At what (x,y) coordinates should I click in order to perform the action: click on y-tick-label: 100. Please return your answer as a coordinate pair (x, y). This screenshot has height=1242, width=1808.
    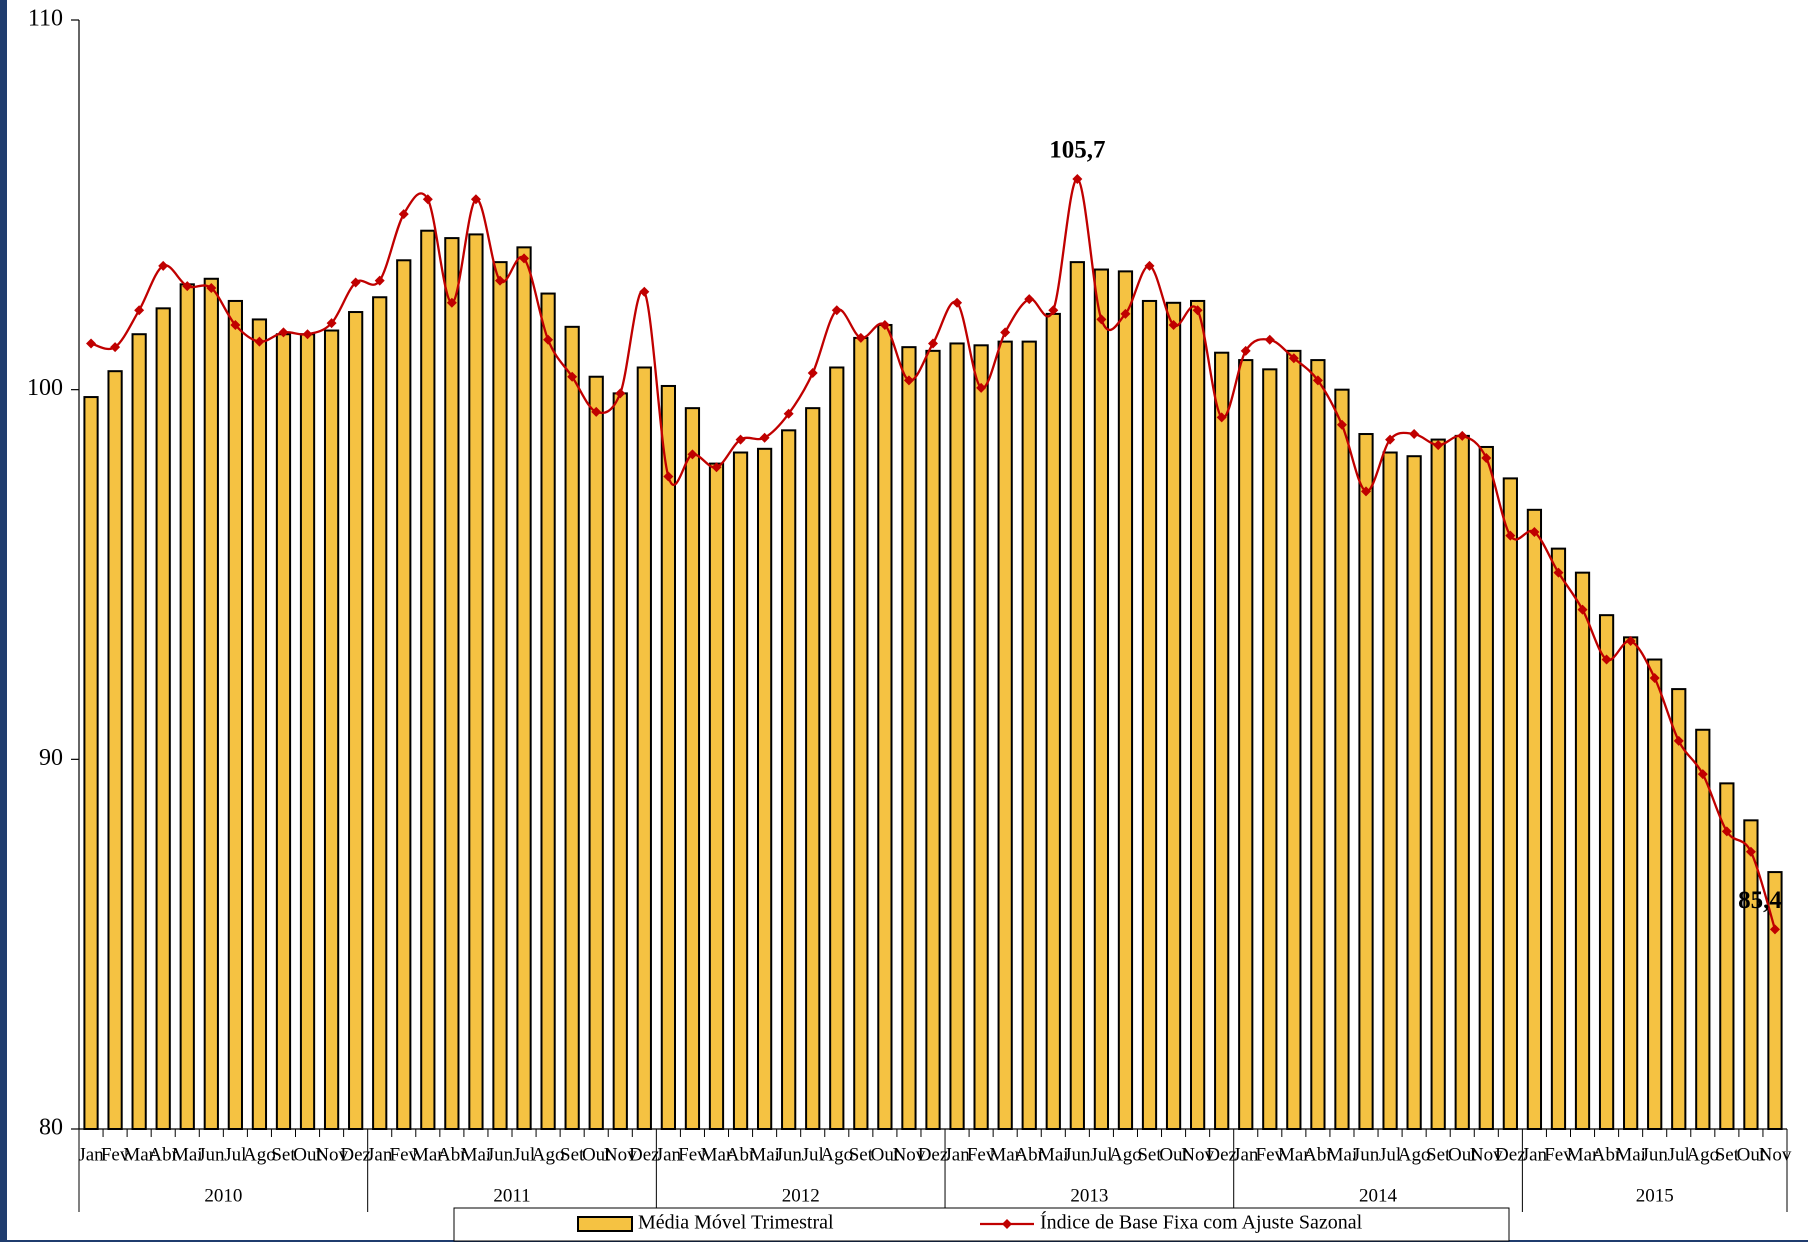
    Looking at the image, I should click on (45, 388).